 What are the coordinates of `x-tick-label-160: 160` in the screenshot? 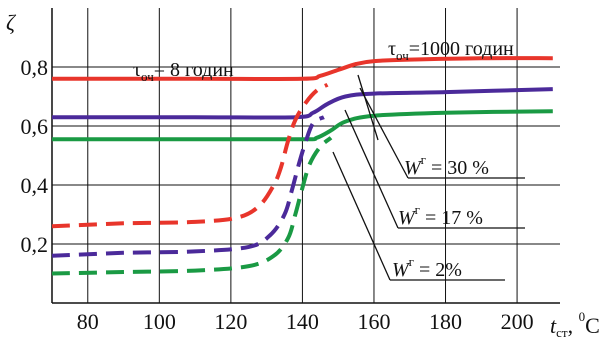 It's located at (373, 321).